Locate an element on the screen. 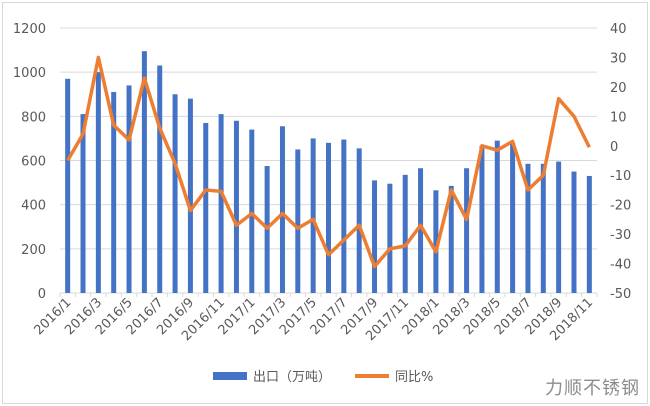 This screenshot has width=650, height=406. bar-2018/7 is located at coordinates (528, 228).